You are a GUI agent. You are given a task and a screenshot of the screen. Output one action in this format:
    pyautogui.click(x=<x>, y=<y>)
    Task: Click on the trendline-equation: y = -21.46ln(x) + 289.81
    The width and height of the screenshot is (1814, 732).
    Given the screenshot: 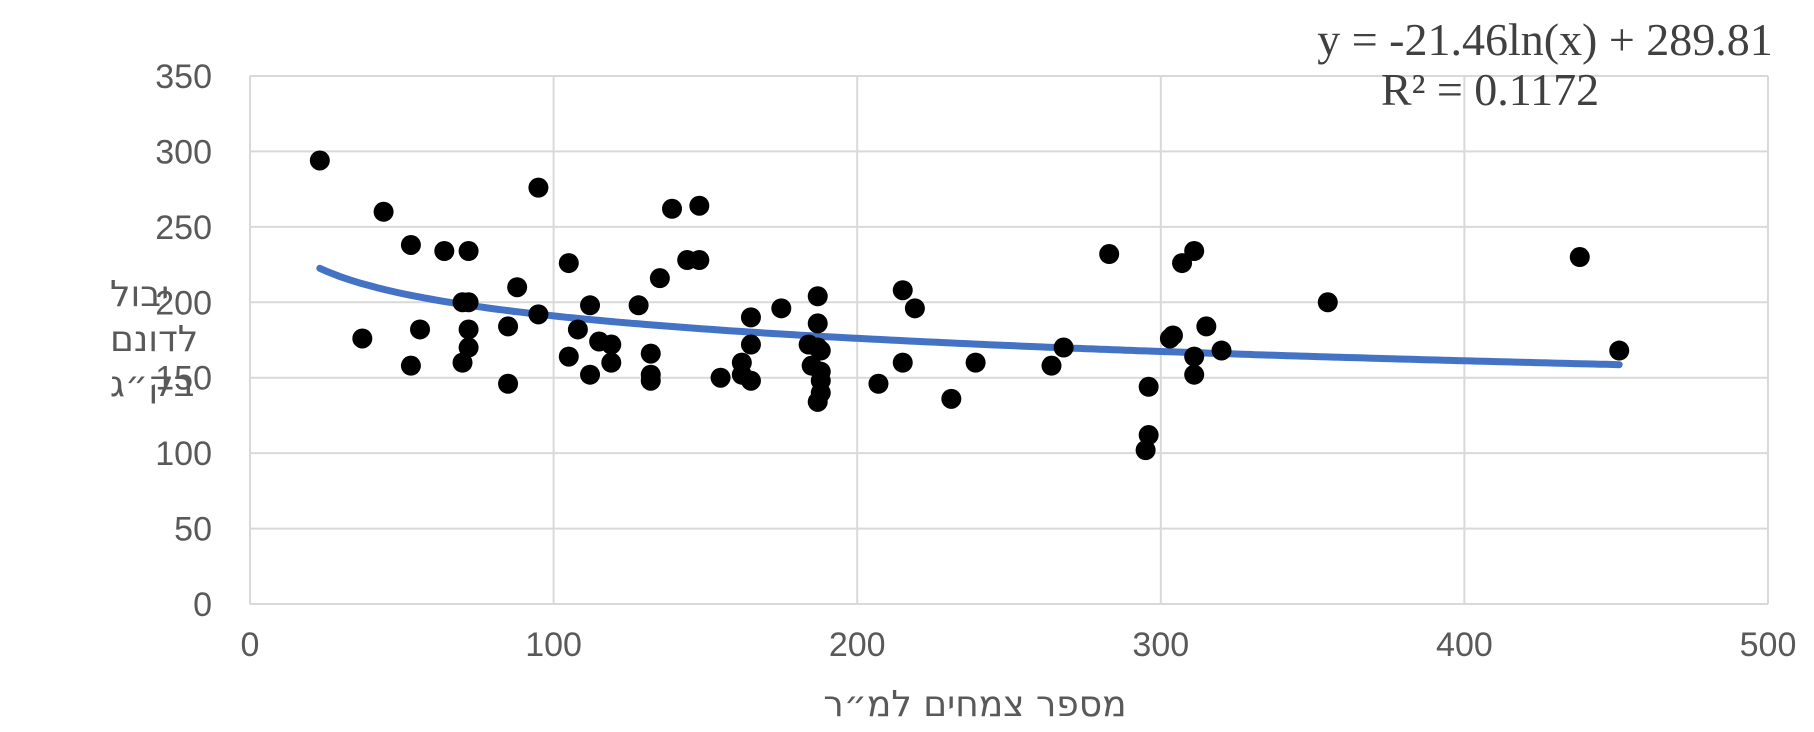 What is the action you would take?
    pyautogui.click(x=1545, y=39)
    